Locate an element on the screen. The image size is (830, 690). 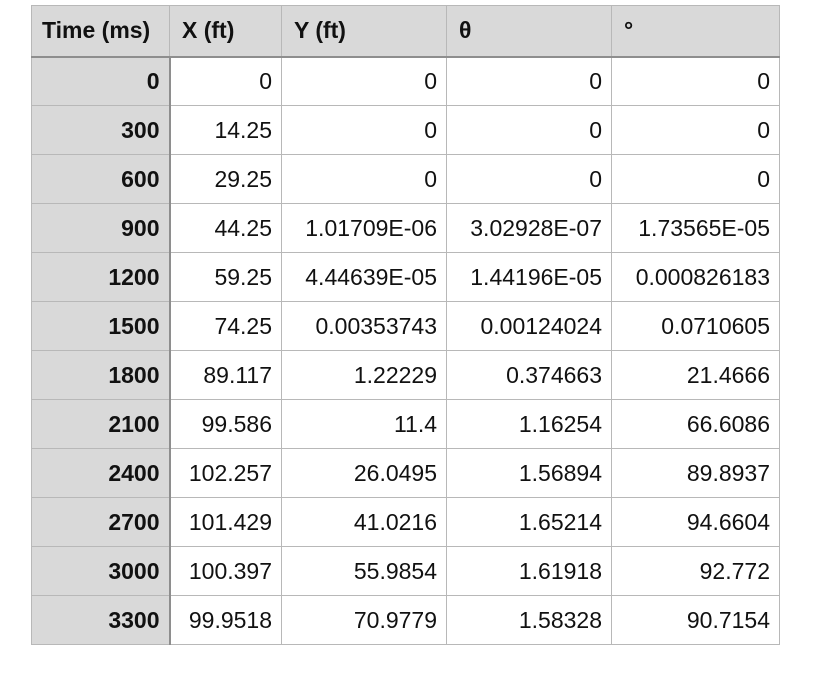
table-header: Time (ms) X (ft) Y (ft) θ ° is located at coordinates (405, 31).